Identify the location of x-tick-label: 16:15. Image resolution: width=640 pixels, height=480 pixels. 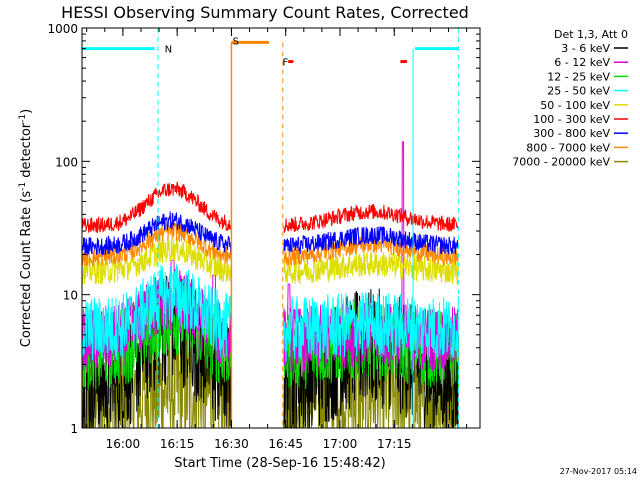
(177, 444).